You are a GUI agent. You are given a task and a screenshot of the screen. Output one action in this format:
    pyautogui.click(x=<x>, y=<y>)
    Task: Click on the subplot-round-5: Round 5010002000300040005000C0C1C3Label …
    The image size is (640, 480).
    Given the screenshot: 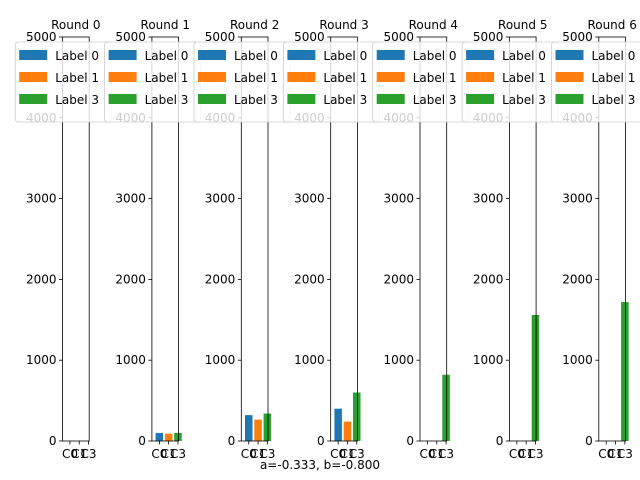 What is the action you would take?
    pyautogui.click(x=510, y=239)
    